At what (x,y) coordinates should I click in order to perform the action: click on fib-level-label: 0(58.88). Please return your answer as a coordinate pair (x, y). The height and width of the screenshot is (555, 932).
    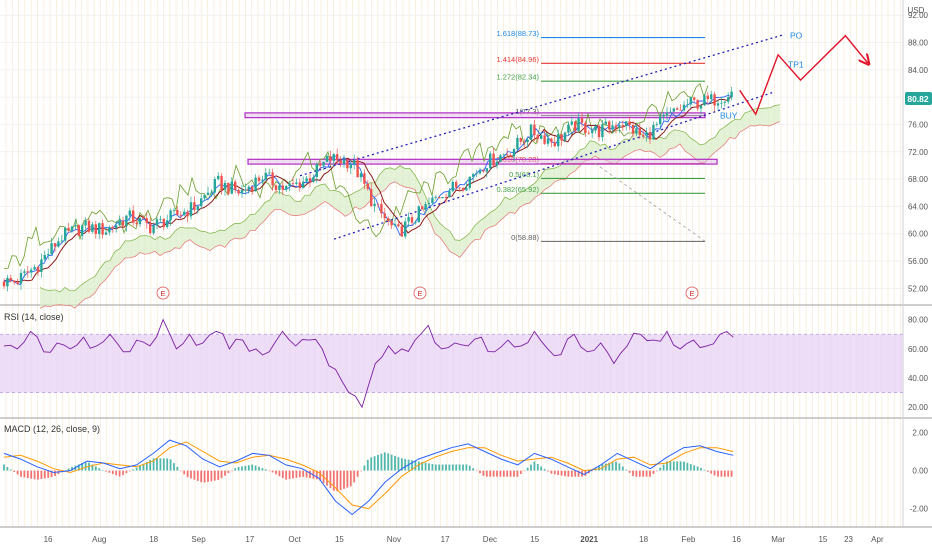
    Looking at the image, I should click on (525, 237).